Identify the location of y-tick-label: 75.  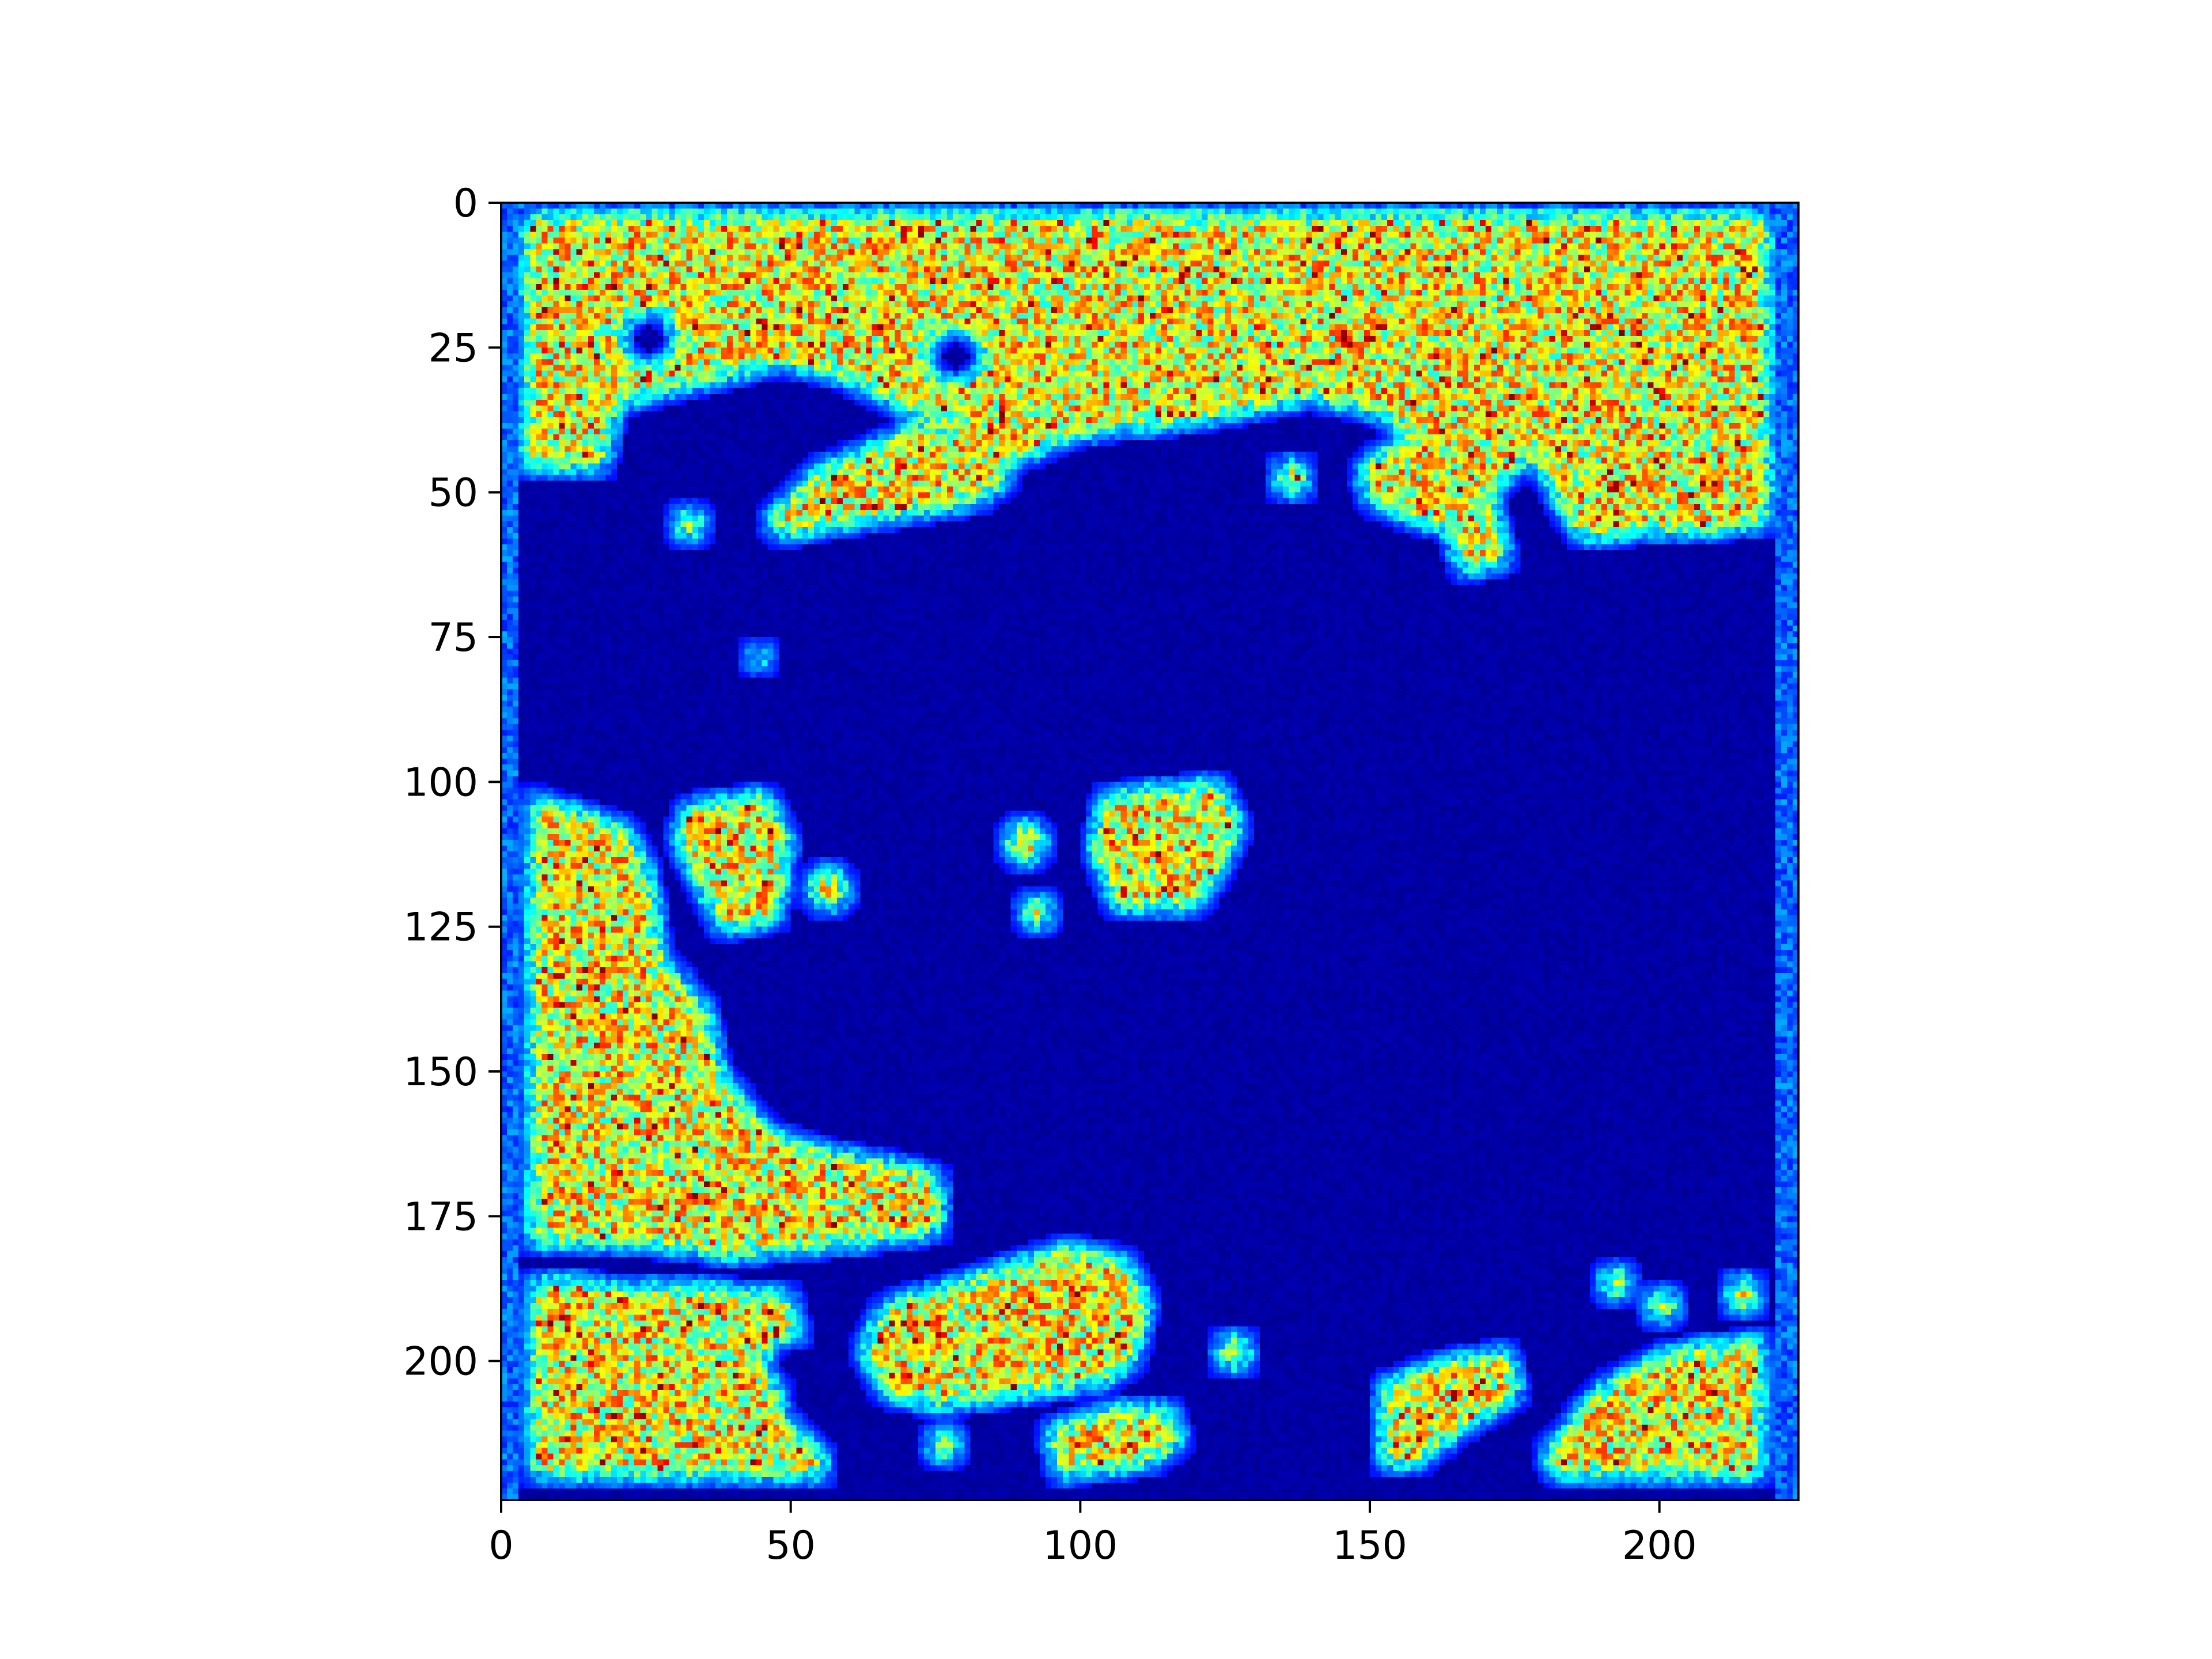
(453, 638).